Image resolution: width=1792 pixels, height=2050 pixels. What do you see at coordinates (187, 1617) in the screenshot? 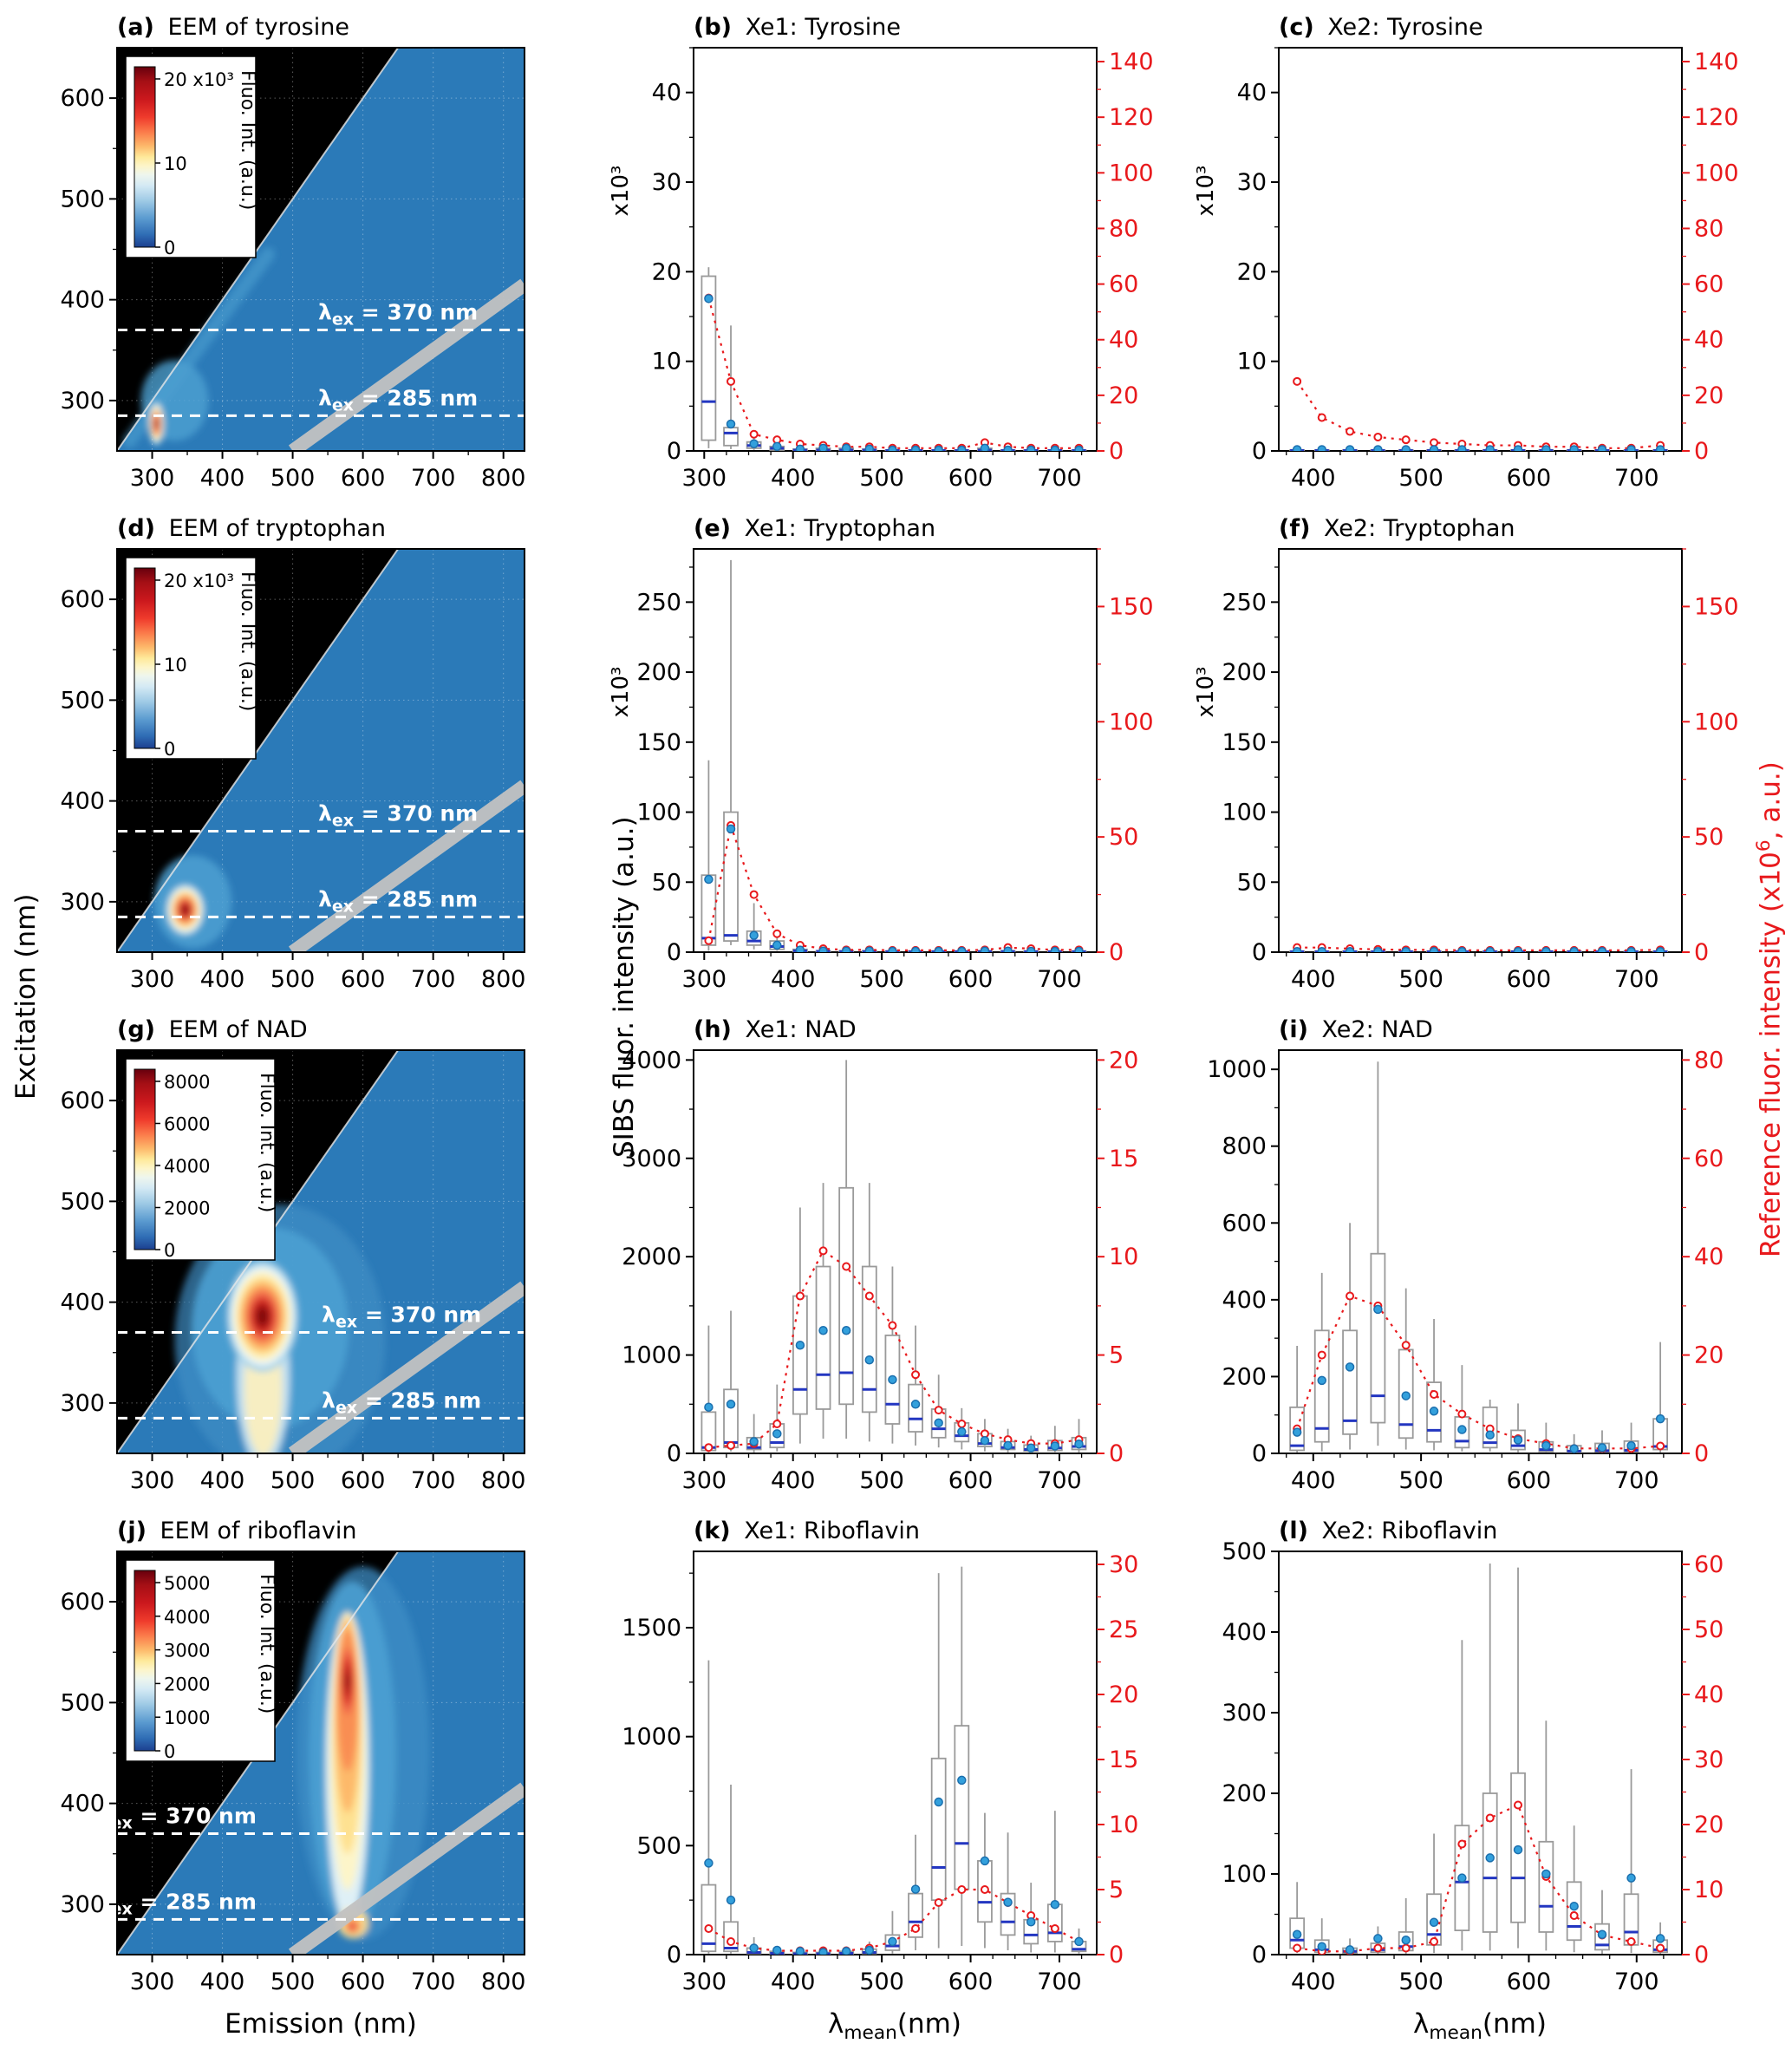
I see `svg-text: 4000` at bounding box center [187, 1617].